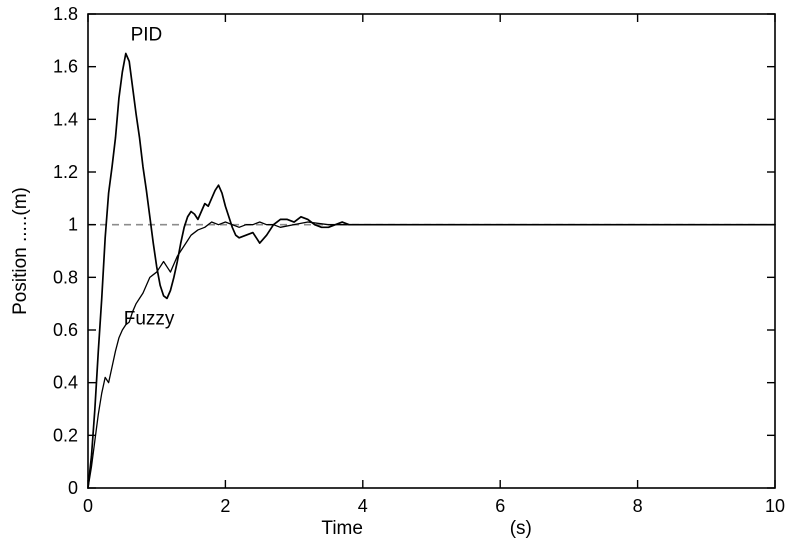 The height and width of the screenshot is (552, 799). What do you see at coordinates (638, 506) in the screenshot?
I see `x-tick-label: 8` at bounding box center [638, 506].